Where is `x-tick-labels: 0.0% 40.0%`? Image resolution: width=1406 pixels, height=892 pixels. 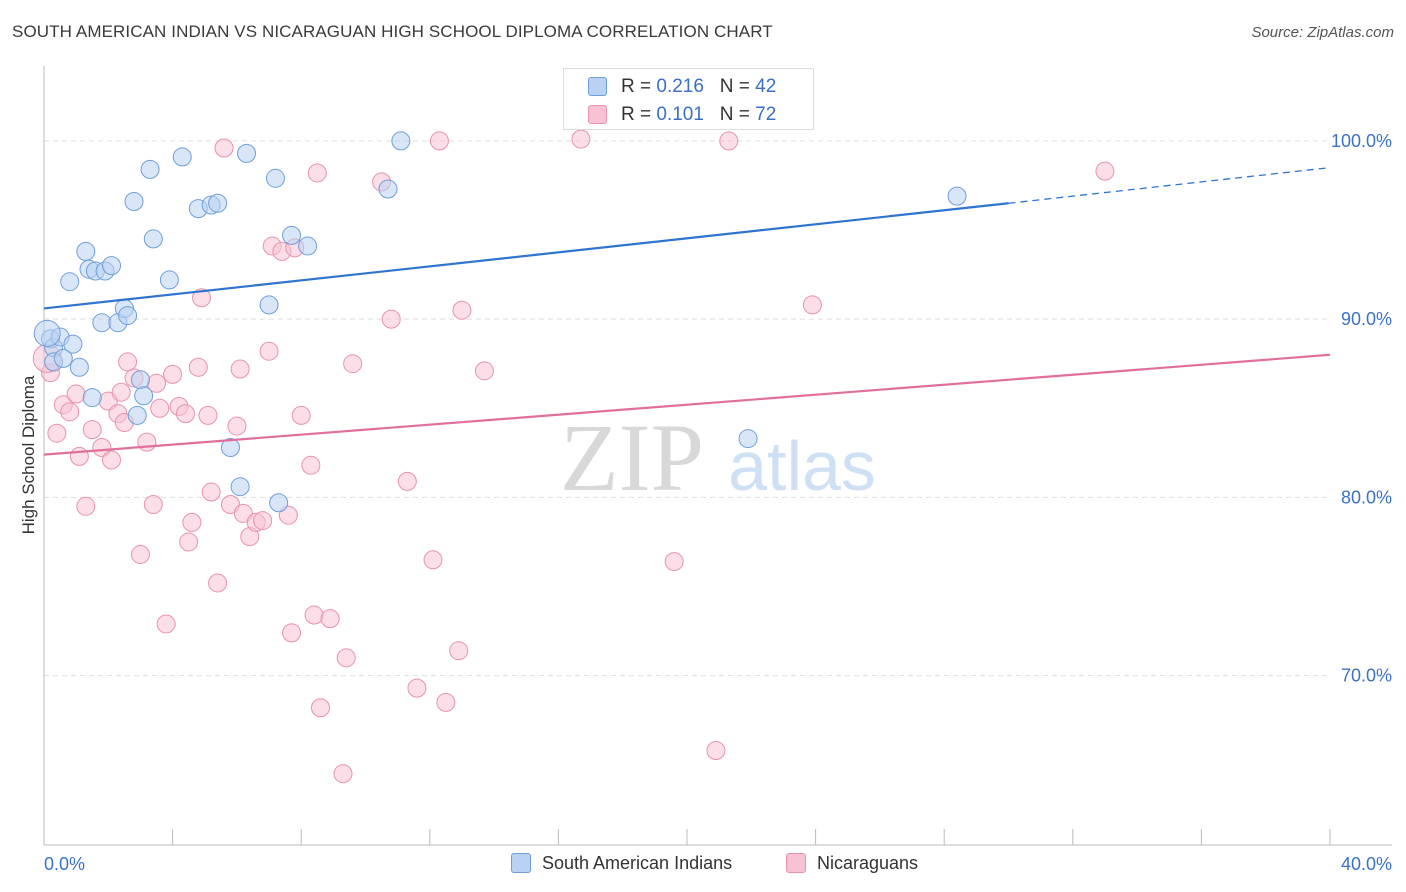
x-tick-labels: 0.0% 40.0% is located at coordinates (718, 864).